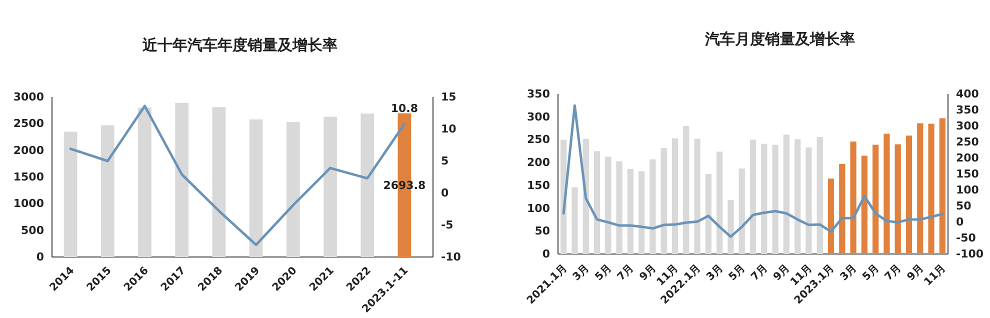  What do you see at coordinates (240, 45) in the screenshot?
I see `chart-title: 近十年汽车年度销量及增长率` at bounding box center [240, 45].